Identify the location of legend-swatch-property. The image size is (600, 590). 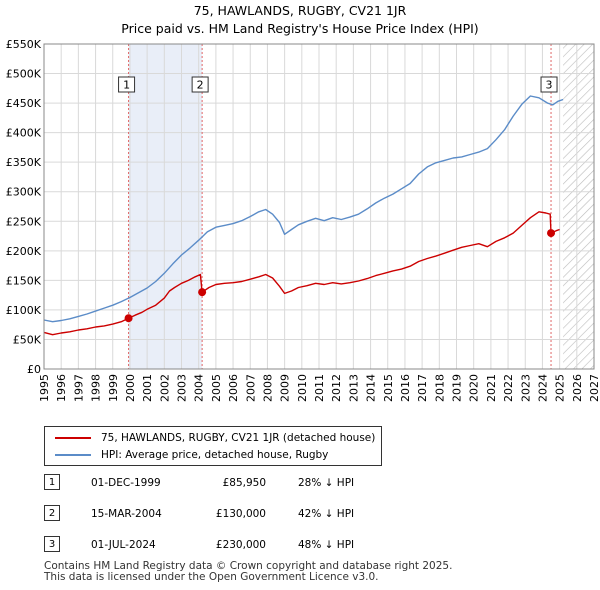
(73, 438).